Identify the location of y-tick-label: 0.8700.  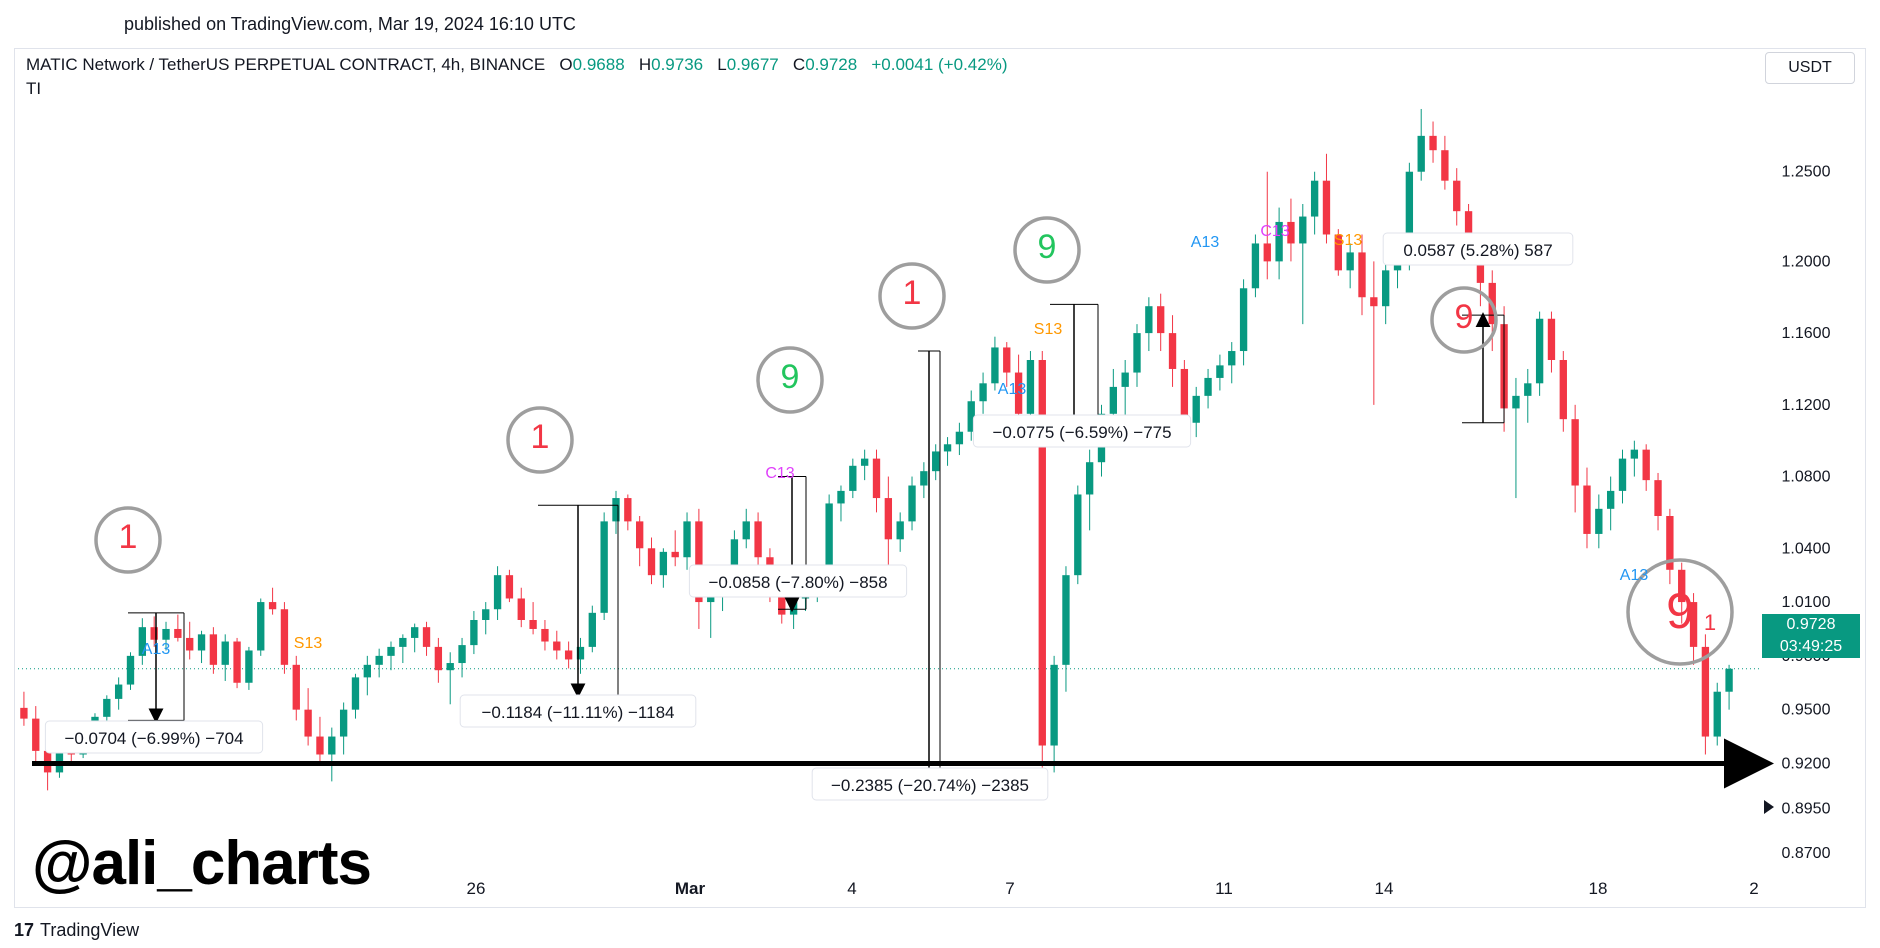
(1806, 853).